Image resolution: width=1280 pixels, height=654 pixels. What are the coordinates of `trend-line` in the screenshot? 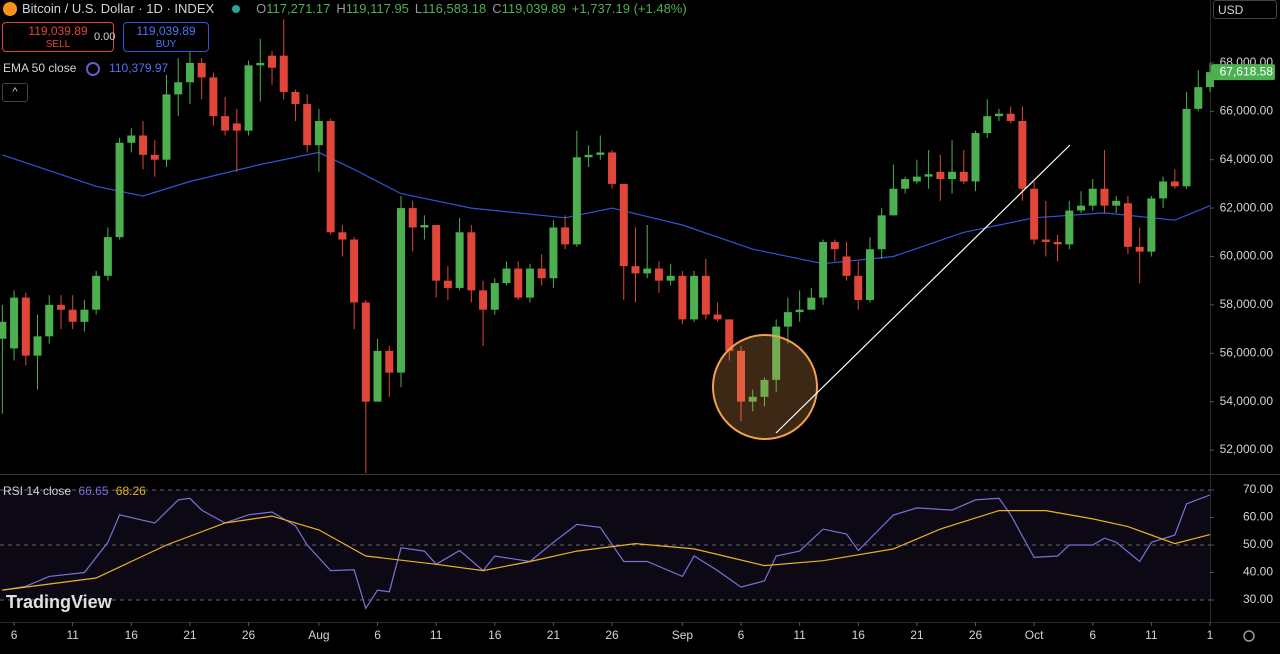 It's located at (923, 289).